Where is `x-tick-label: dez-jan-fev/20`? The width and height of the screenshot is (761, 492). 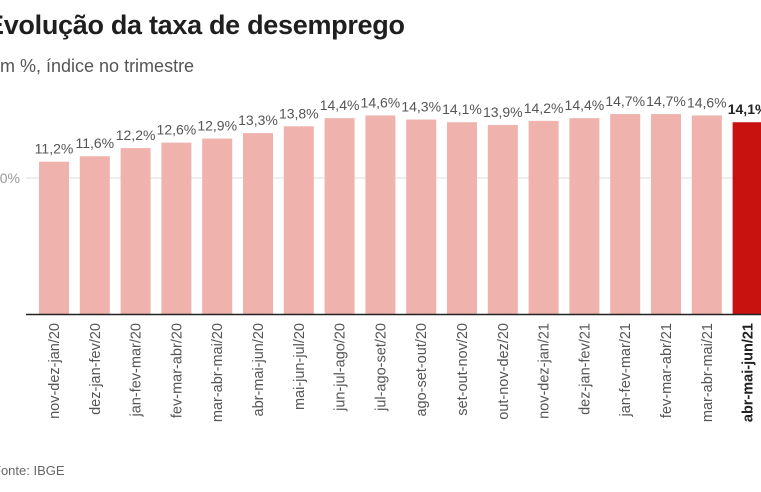
x-tick-label: dez-jan-fev/20 is located at coordinates (96, 369).